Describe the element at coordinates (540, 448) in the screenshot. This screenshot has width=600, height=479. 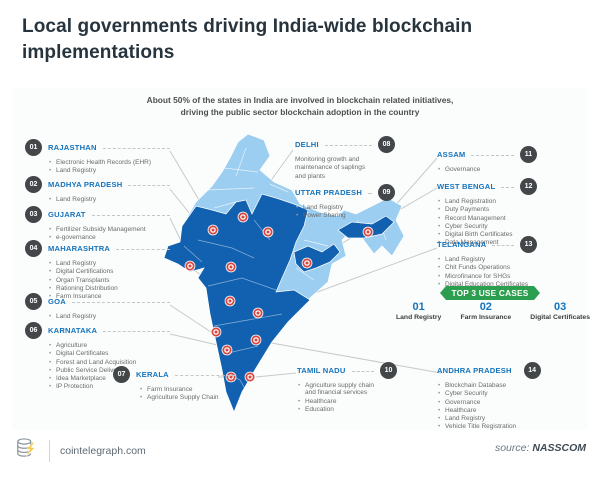
I see `footer-source: source: NASSCOM` at that location.